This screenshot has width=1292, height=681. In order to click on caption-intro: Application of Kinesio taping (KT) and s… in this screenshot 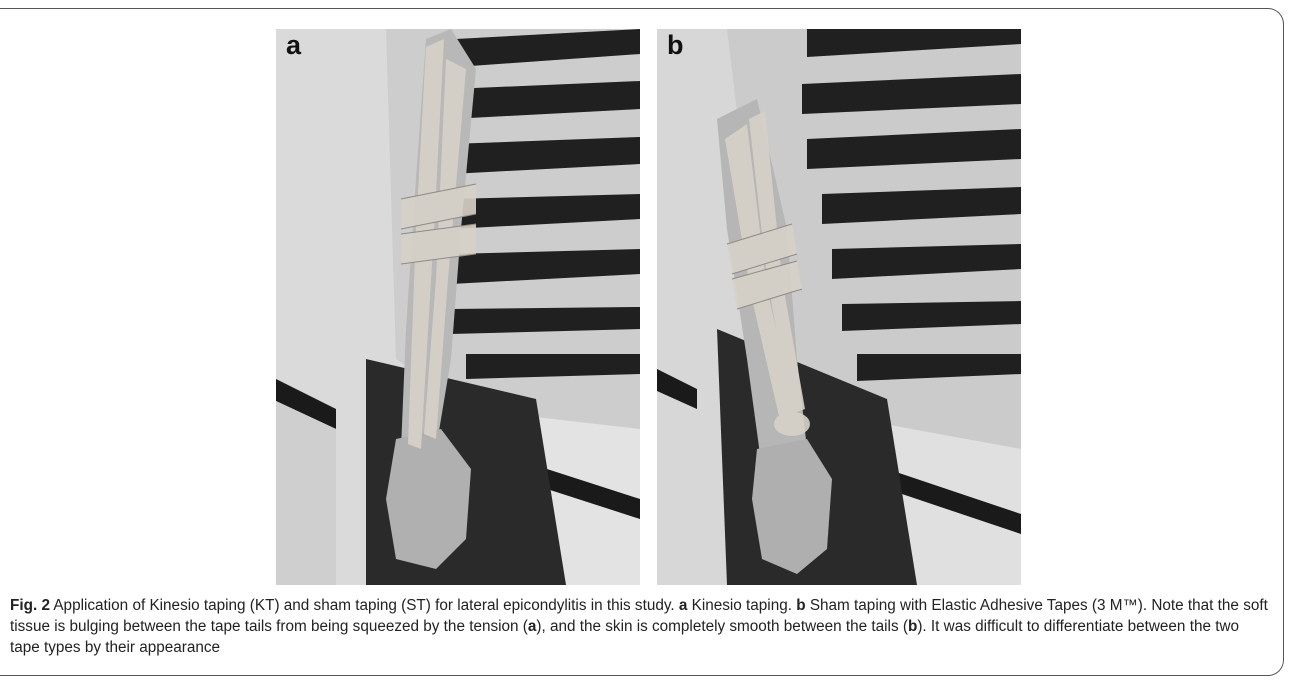, I will do `click(364, 605)`.